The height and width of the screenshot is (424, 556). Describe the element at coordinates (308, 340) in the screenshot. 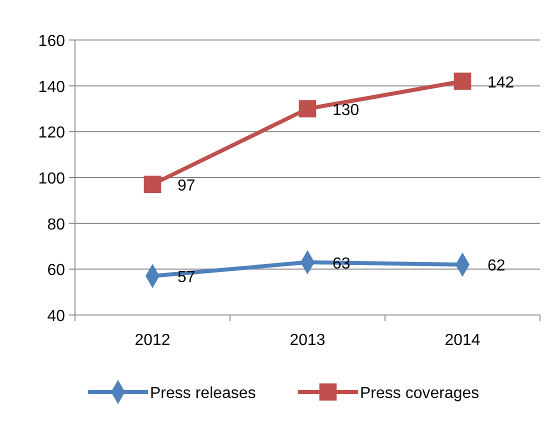

I see `x-tick-label: 2013` at that location.